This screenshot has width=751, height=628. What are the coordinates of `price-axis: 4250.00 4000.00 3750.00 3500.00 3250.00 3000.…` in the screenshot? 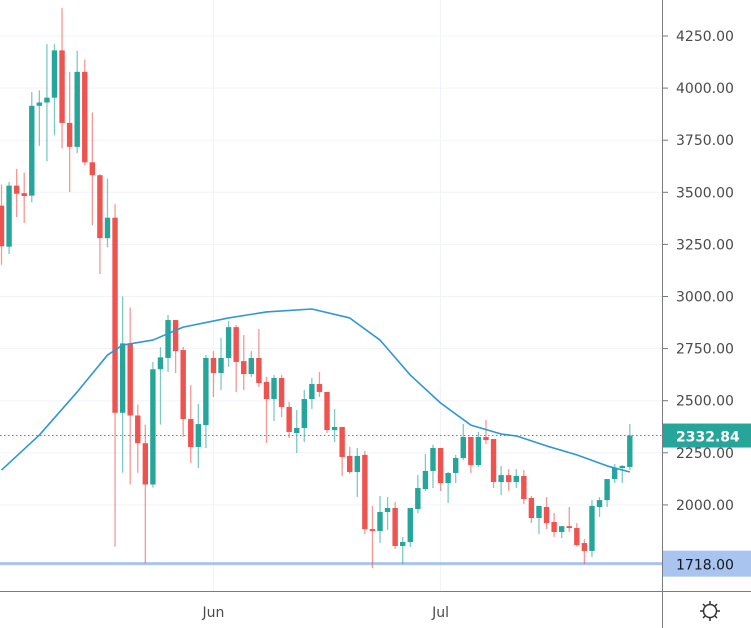 It's located at (698, 271).